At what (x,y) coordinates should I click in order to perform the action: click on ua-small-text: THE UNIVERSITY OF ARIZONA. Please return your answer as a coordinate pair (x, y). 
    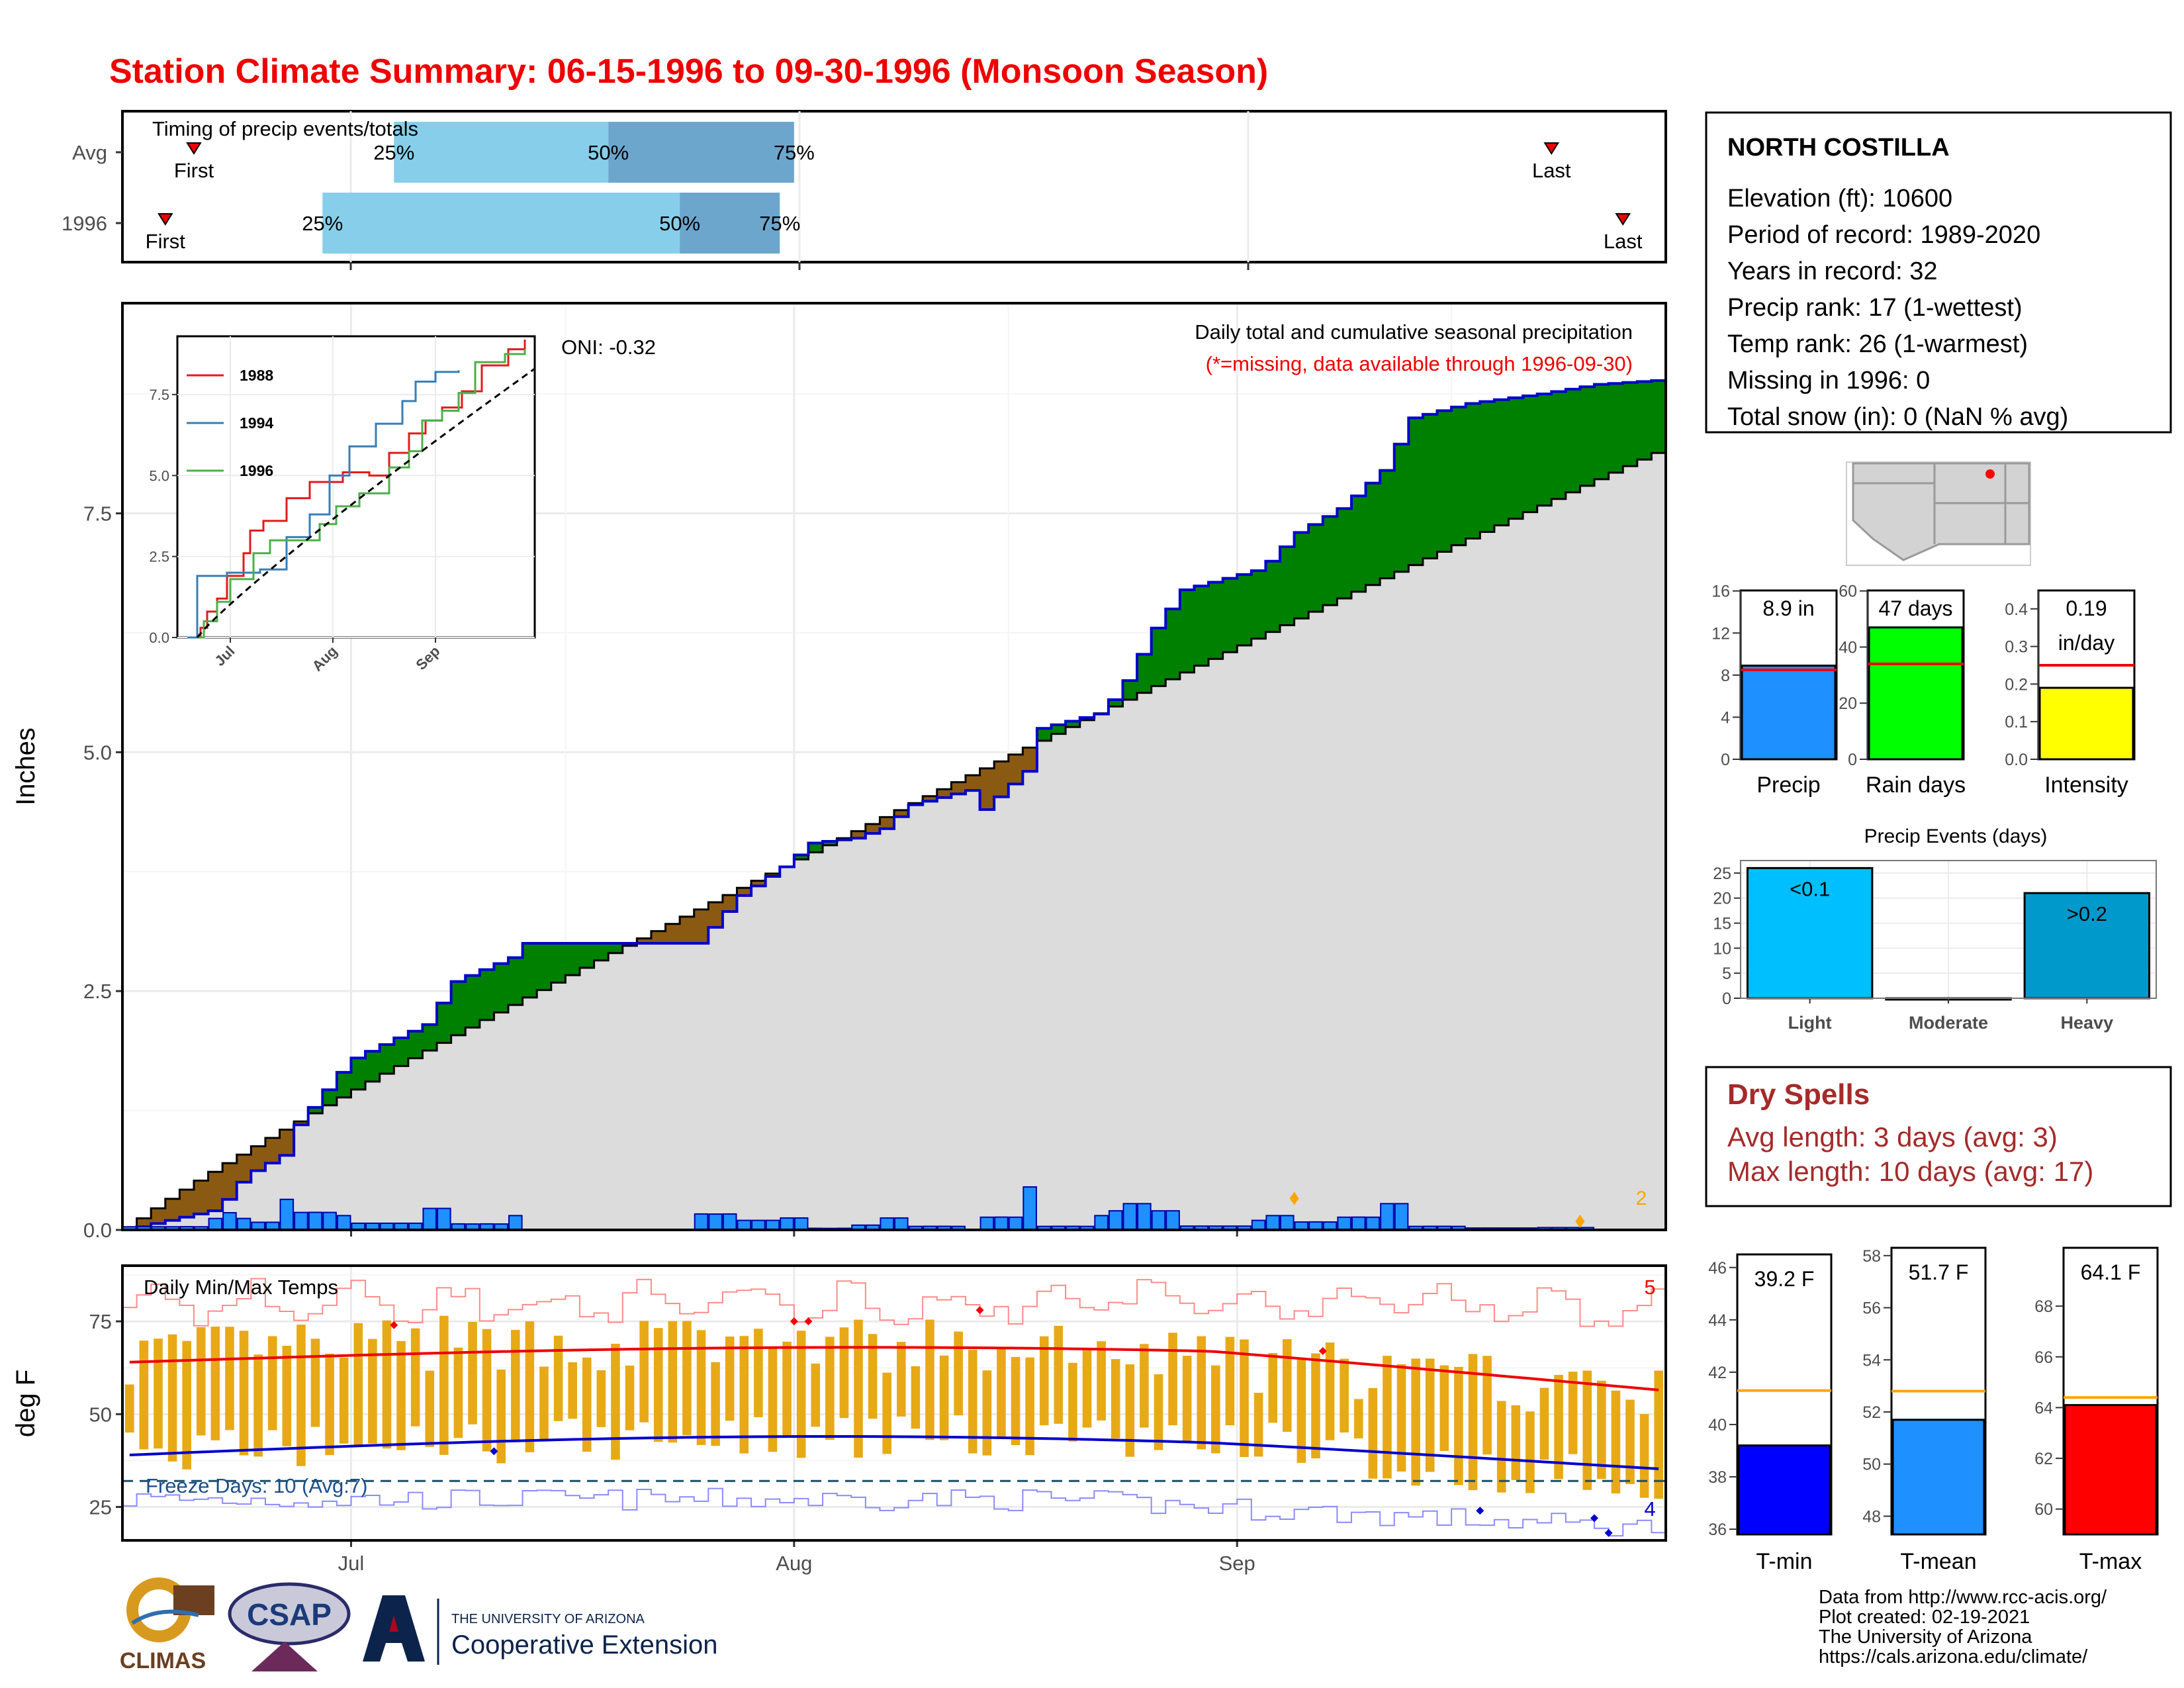
    Looking at the image, I should click on (548, 1619).